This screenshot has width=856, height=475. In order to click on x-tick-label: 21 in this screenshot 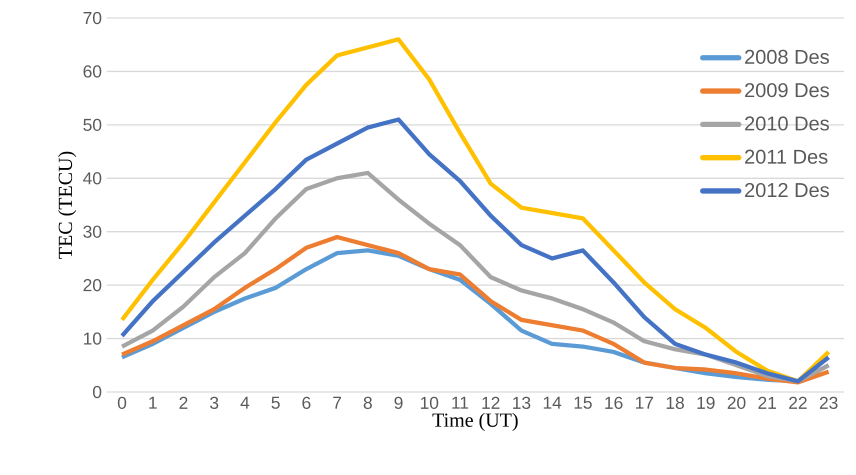, I will do `click(767, 402)`.